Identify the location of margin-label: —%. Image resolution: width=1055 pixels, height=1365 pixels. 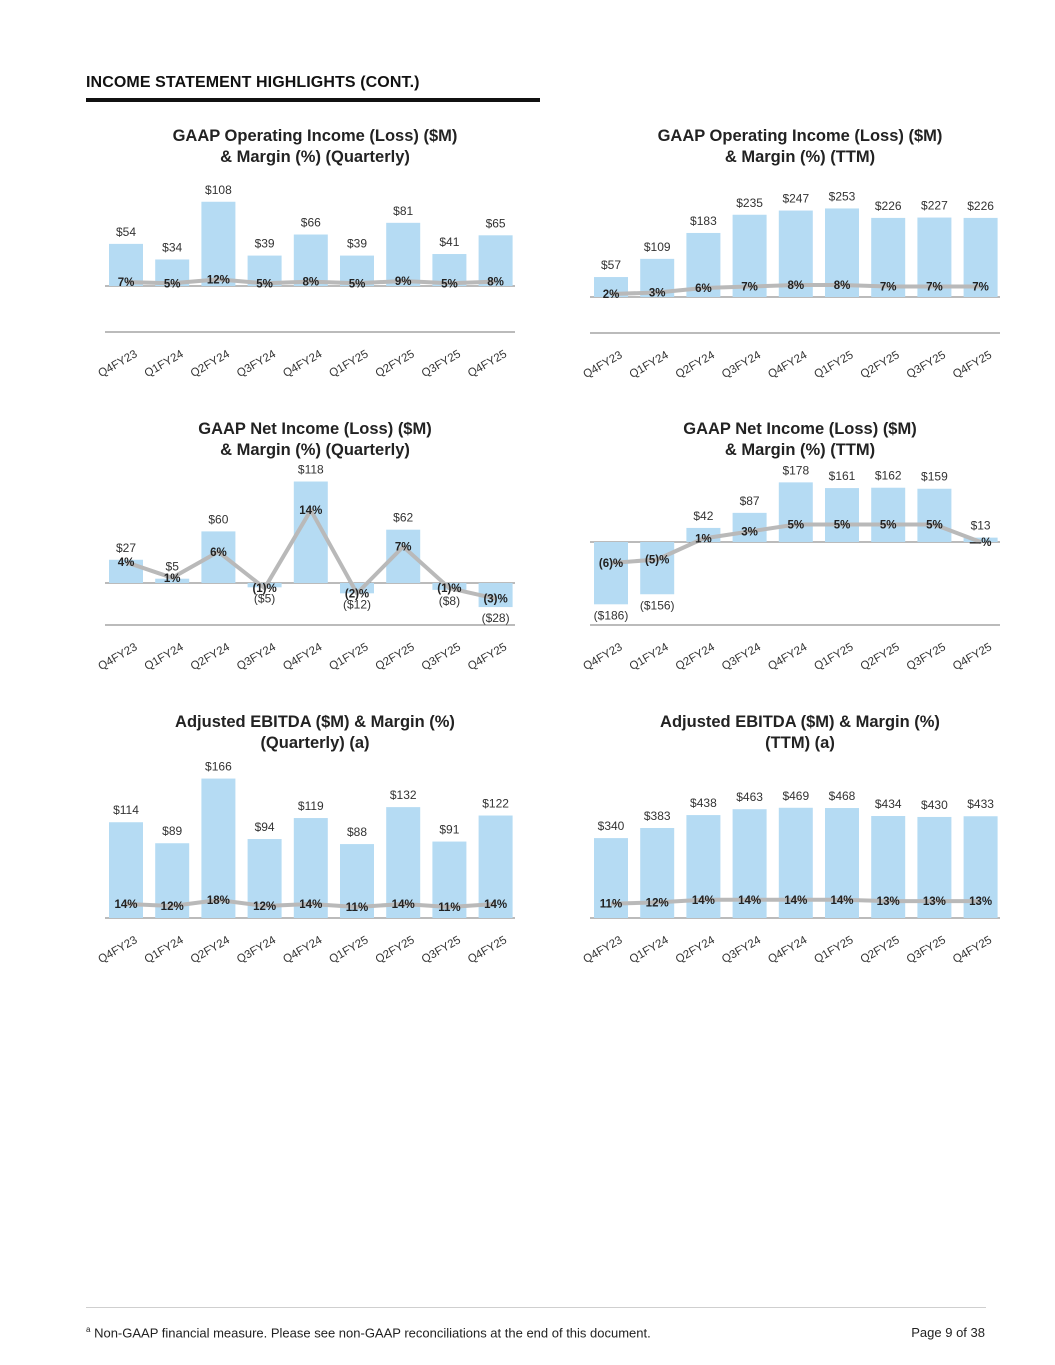
(981, 543).